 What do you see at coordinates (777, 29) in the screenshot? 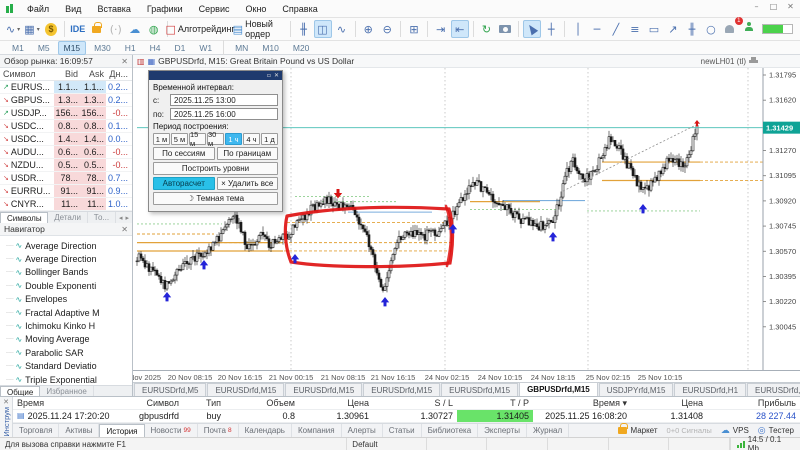
I see `connection-progress` at bounding box center [777, 29].